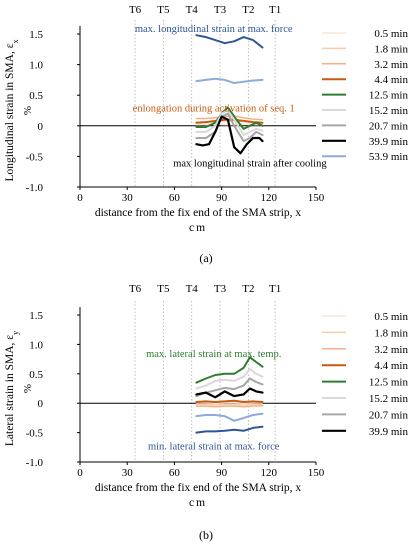  I want to click on panel-label: (a), so click(205, 258).